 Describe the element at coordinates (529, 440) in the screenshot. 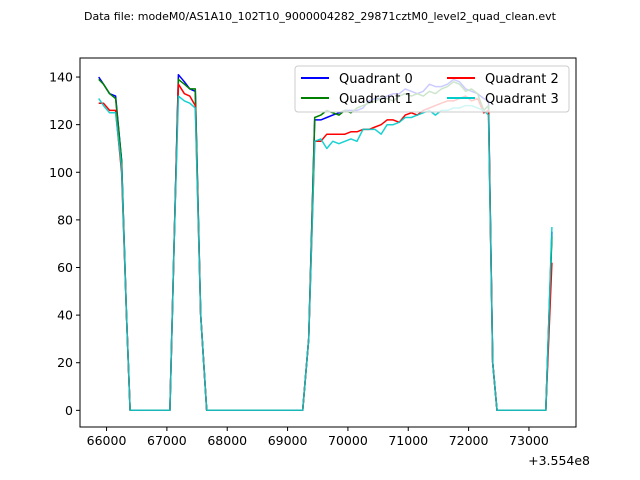

I see `x-tick-label: 73000` at that location.